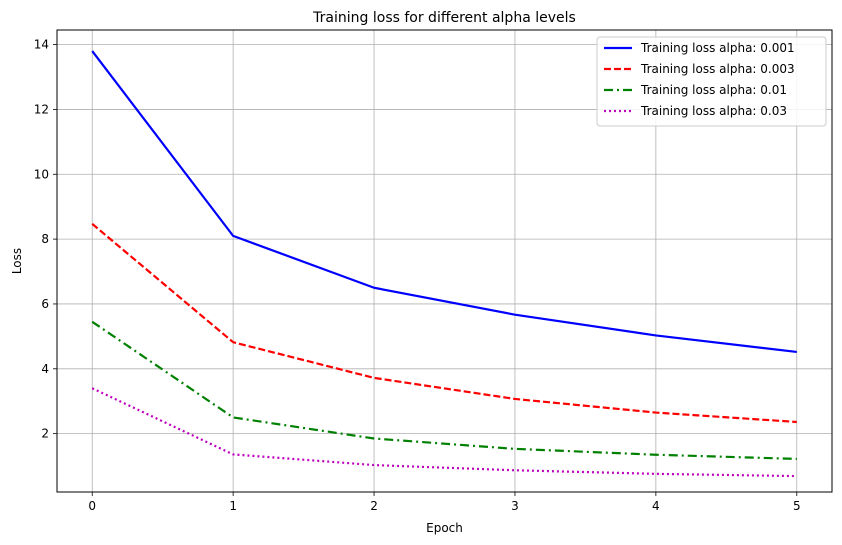  I want to click on x-tick-label: 2, so click(374, 506).